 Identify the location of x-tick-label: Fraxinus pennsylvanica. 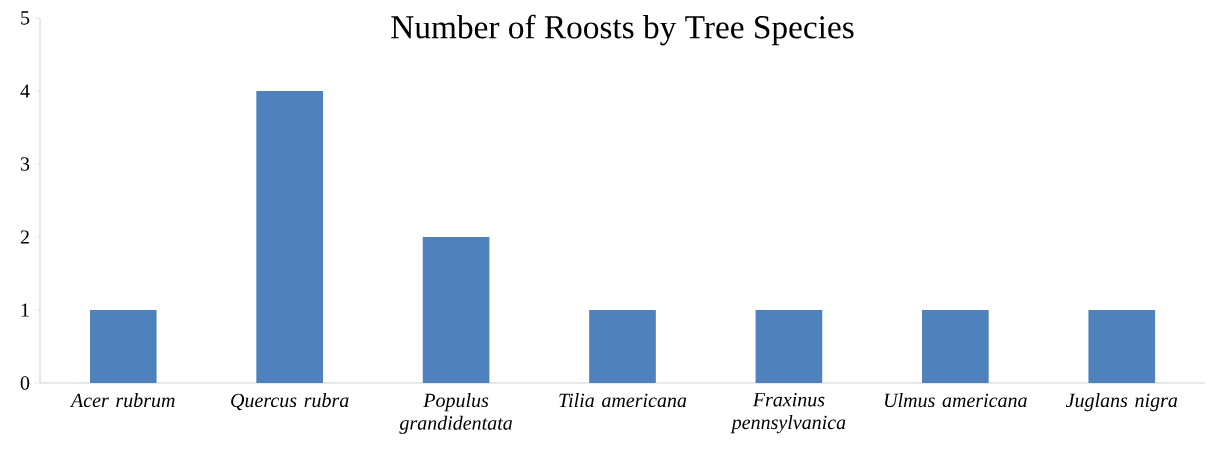
(788, 413).